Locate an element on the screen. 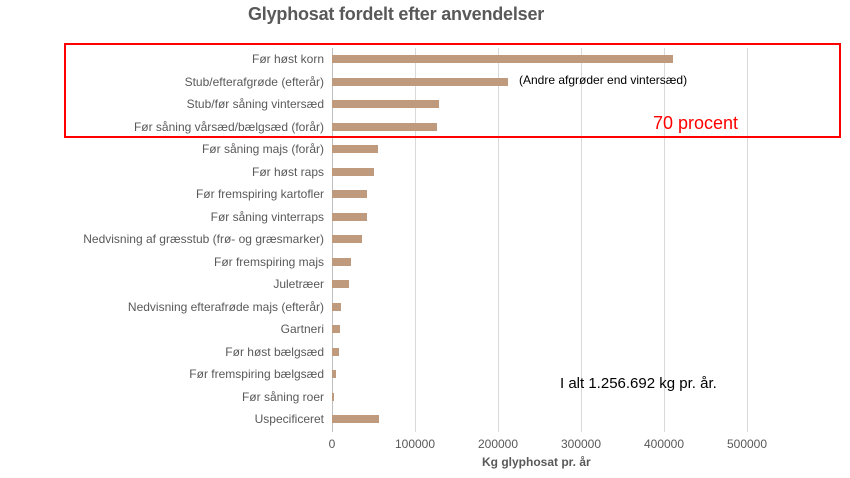 The height and width of the screenshot is (478, 850). category-label: Før såning majs (forår) is located at coordinates (262, 149).